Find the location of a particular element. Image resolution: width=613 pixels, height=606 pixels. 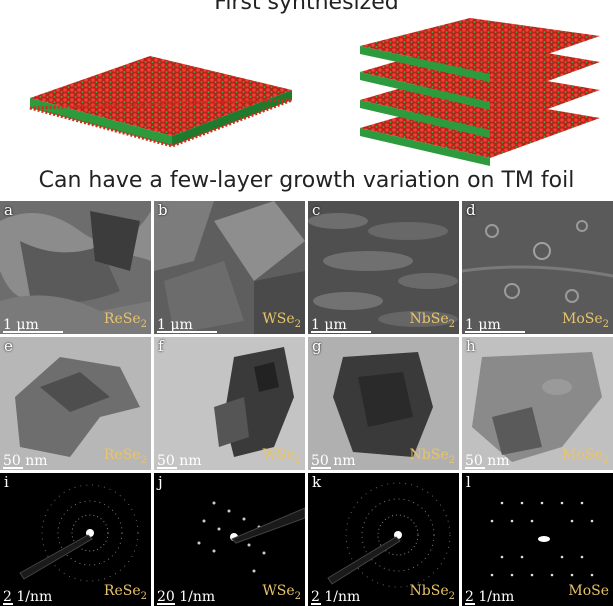

panel-j: j 20 1/nm WSe2 is located at coordinates (229, 539).